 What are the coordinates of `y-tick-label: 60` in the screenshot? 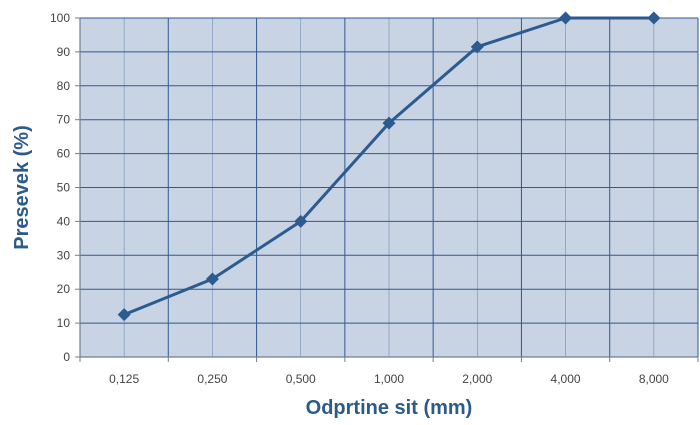 It's located at (64, 154).